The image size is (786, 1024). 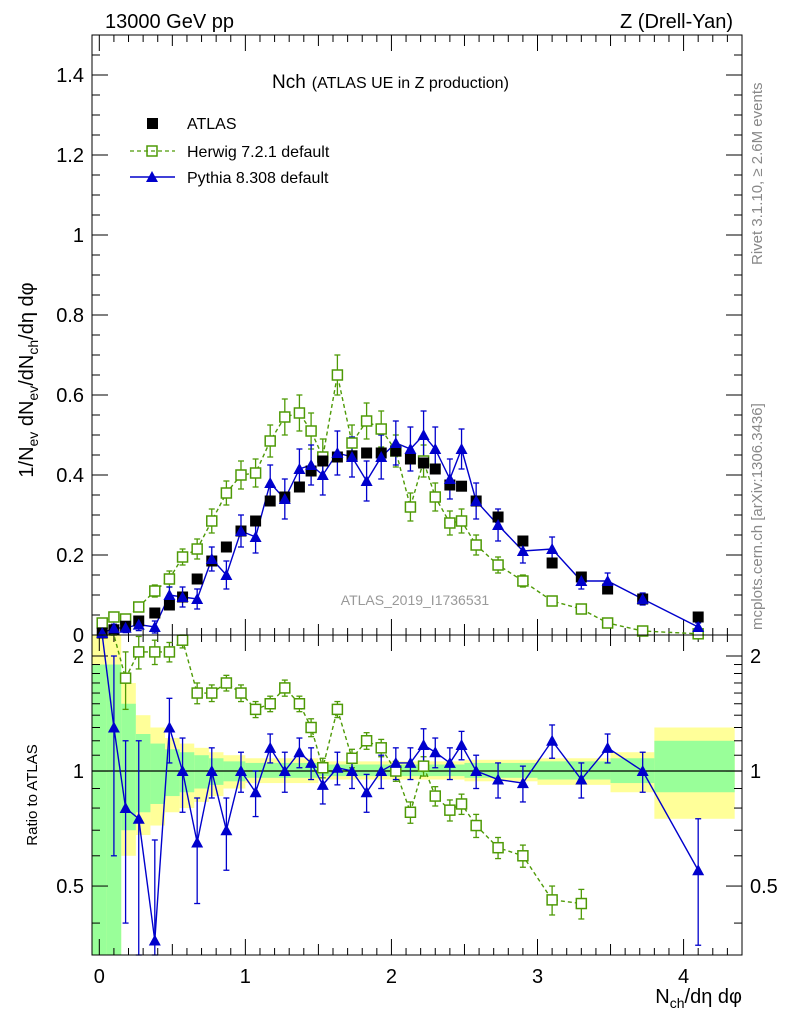 What do you see at coordinates (537, 977) in the screenshot?
I see `x-tick-label: 3` at bounding box center [537, 977].